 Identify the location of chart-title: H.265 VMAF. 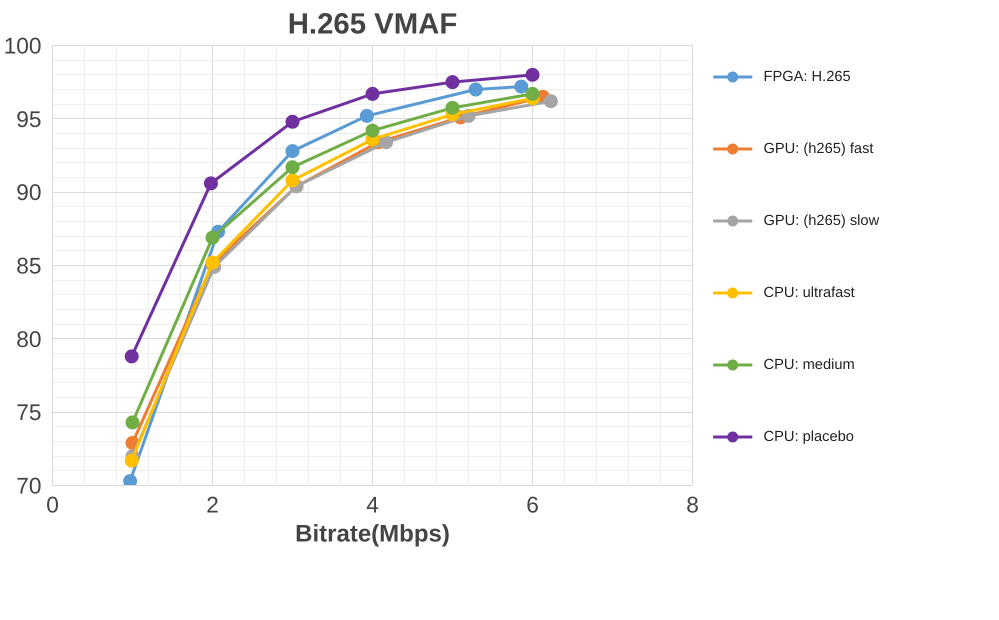
(373, 24).